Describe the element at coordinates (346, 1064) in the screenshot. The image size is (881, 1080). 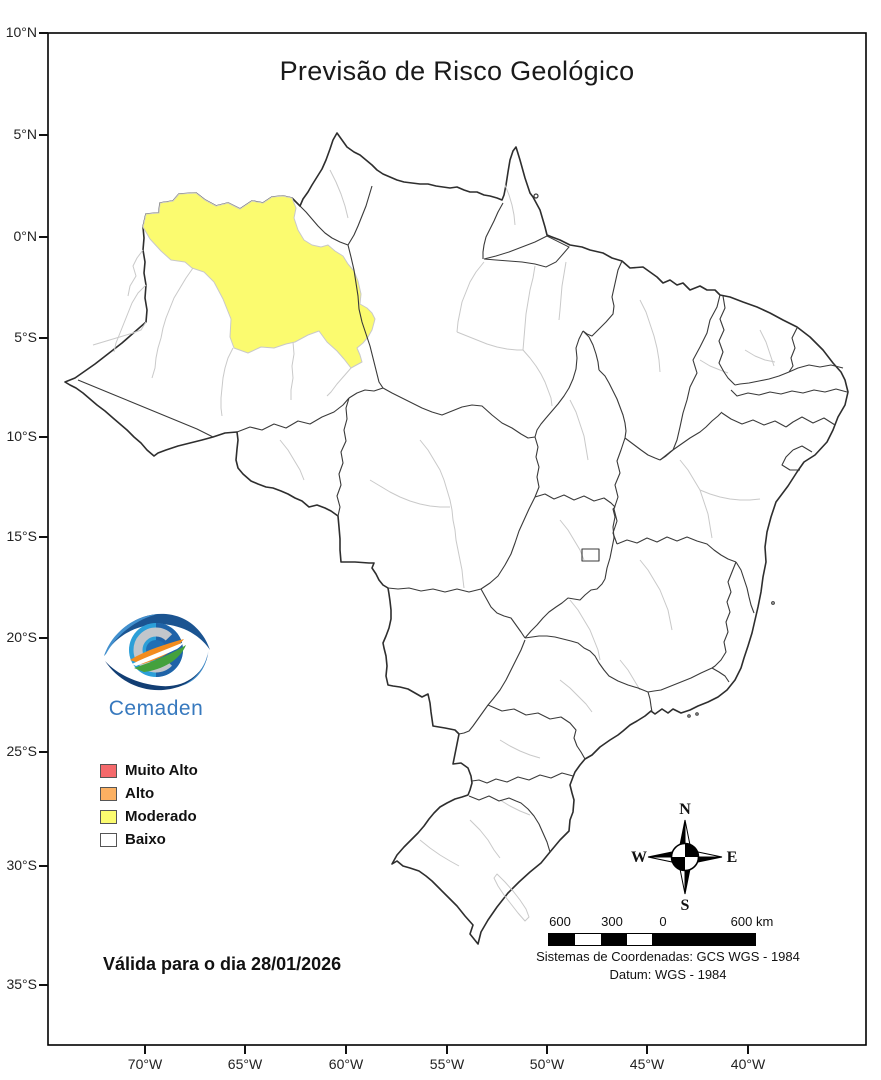
I see `x-tick-label: 60°W` at that location.